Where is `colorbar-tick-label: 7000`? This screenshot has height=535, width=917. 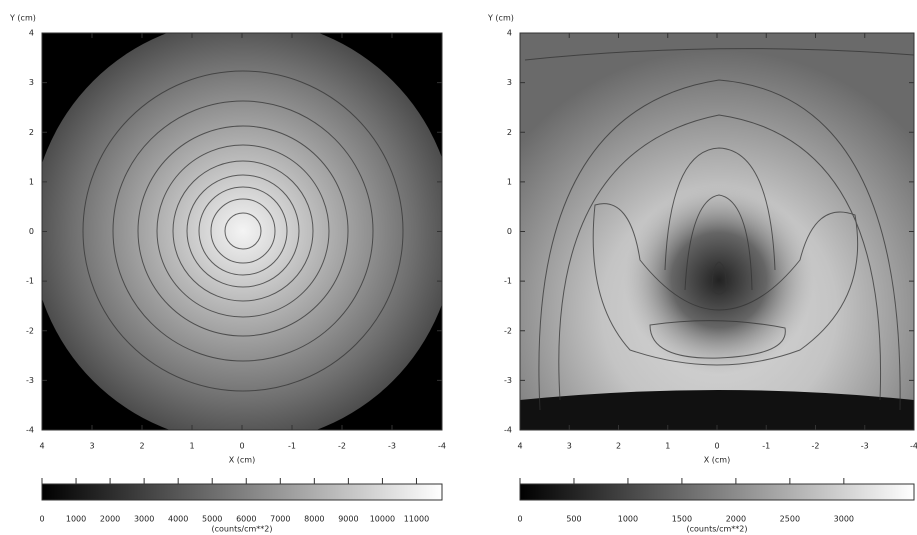
colorbar-tick-label: 7000 is located at coordinates (280, 519).